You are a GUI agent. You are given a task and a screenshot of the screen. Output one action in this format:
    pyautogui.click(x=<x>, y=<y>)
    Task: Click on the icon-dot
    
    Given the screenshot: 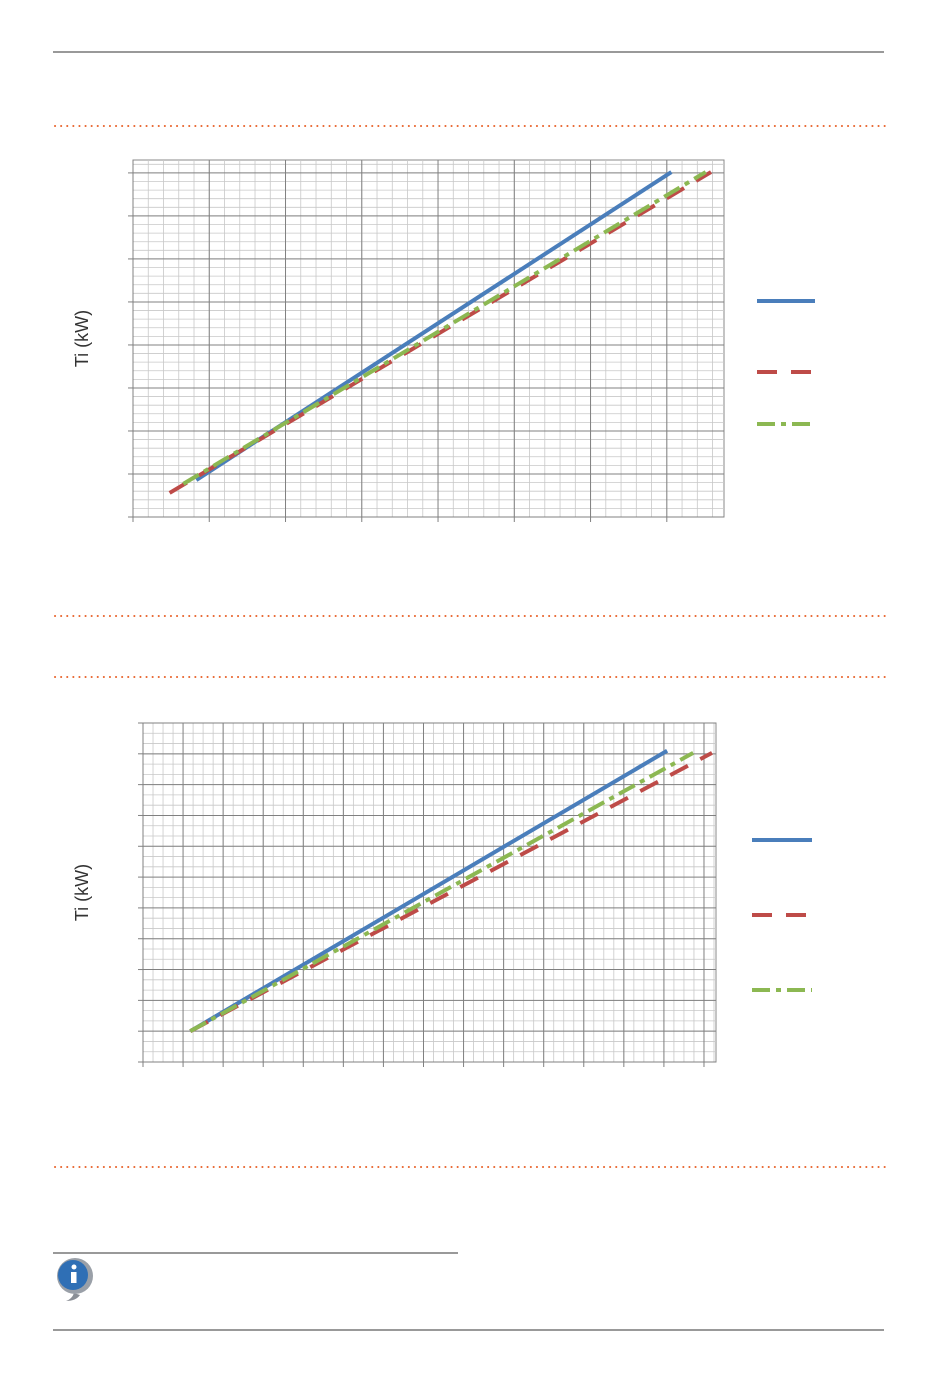 What is the action you would take?
    pyautogui.click(x=74, y=1267)
    